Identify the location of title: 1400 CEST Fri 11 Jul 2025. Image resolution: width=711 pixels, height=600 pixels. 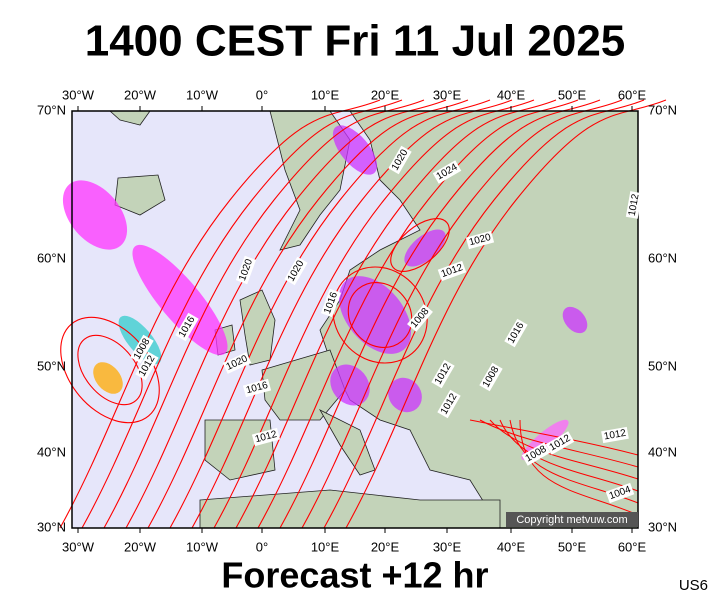
(355, 41).